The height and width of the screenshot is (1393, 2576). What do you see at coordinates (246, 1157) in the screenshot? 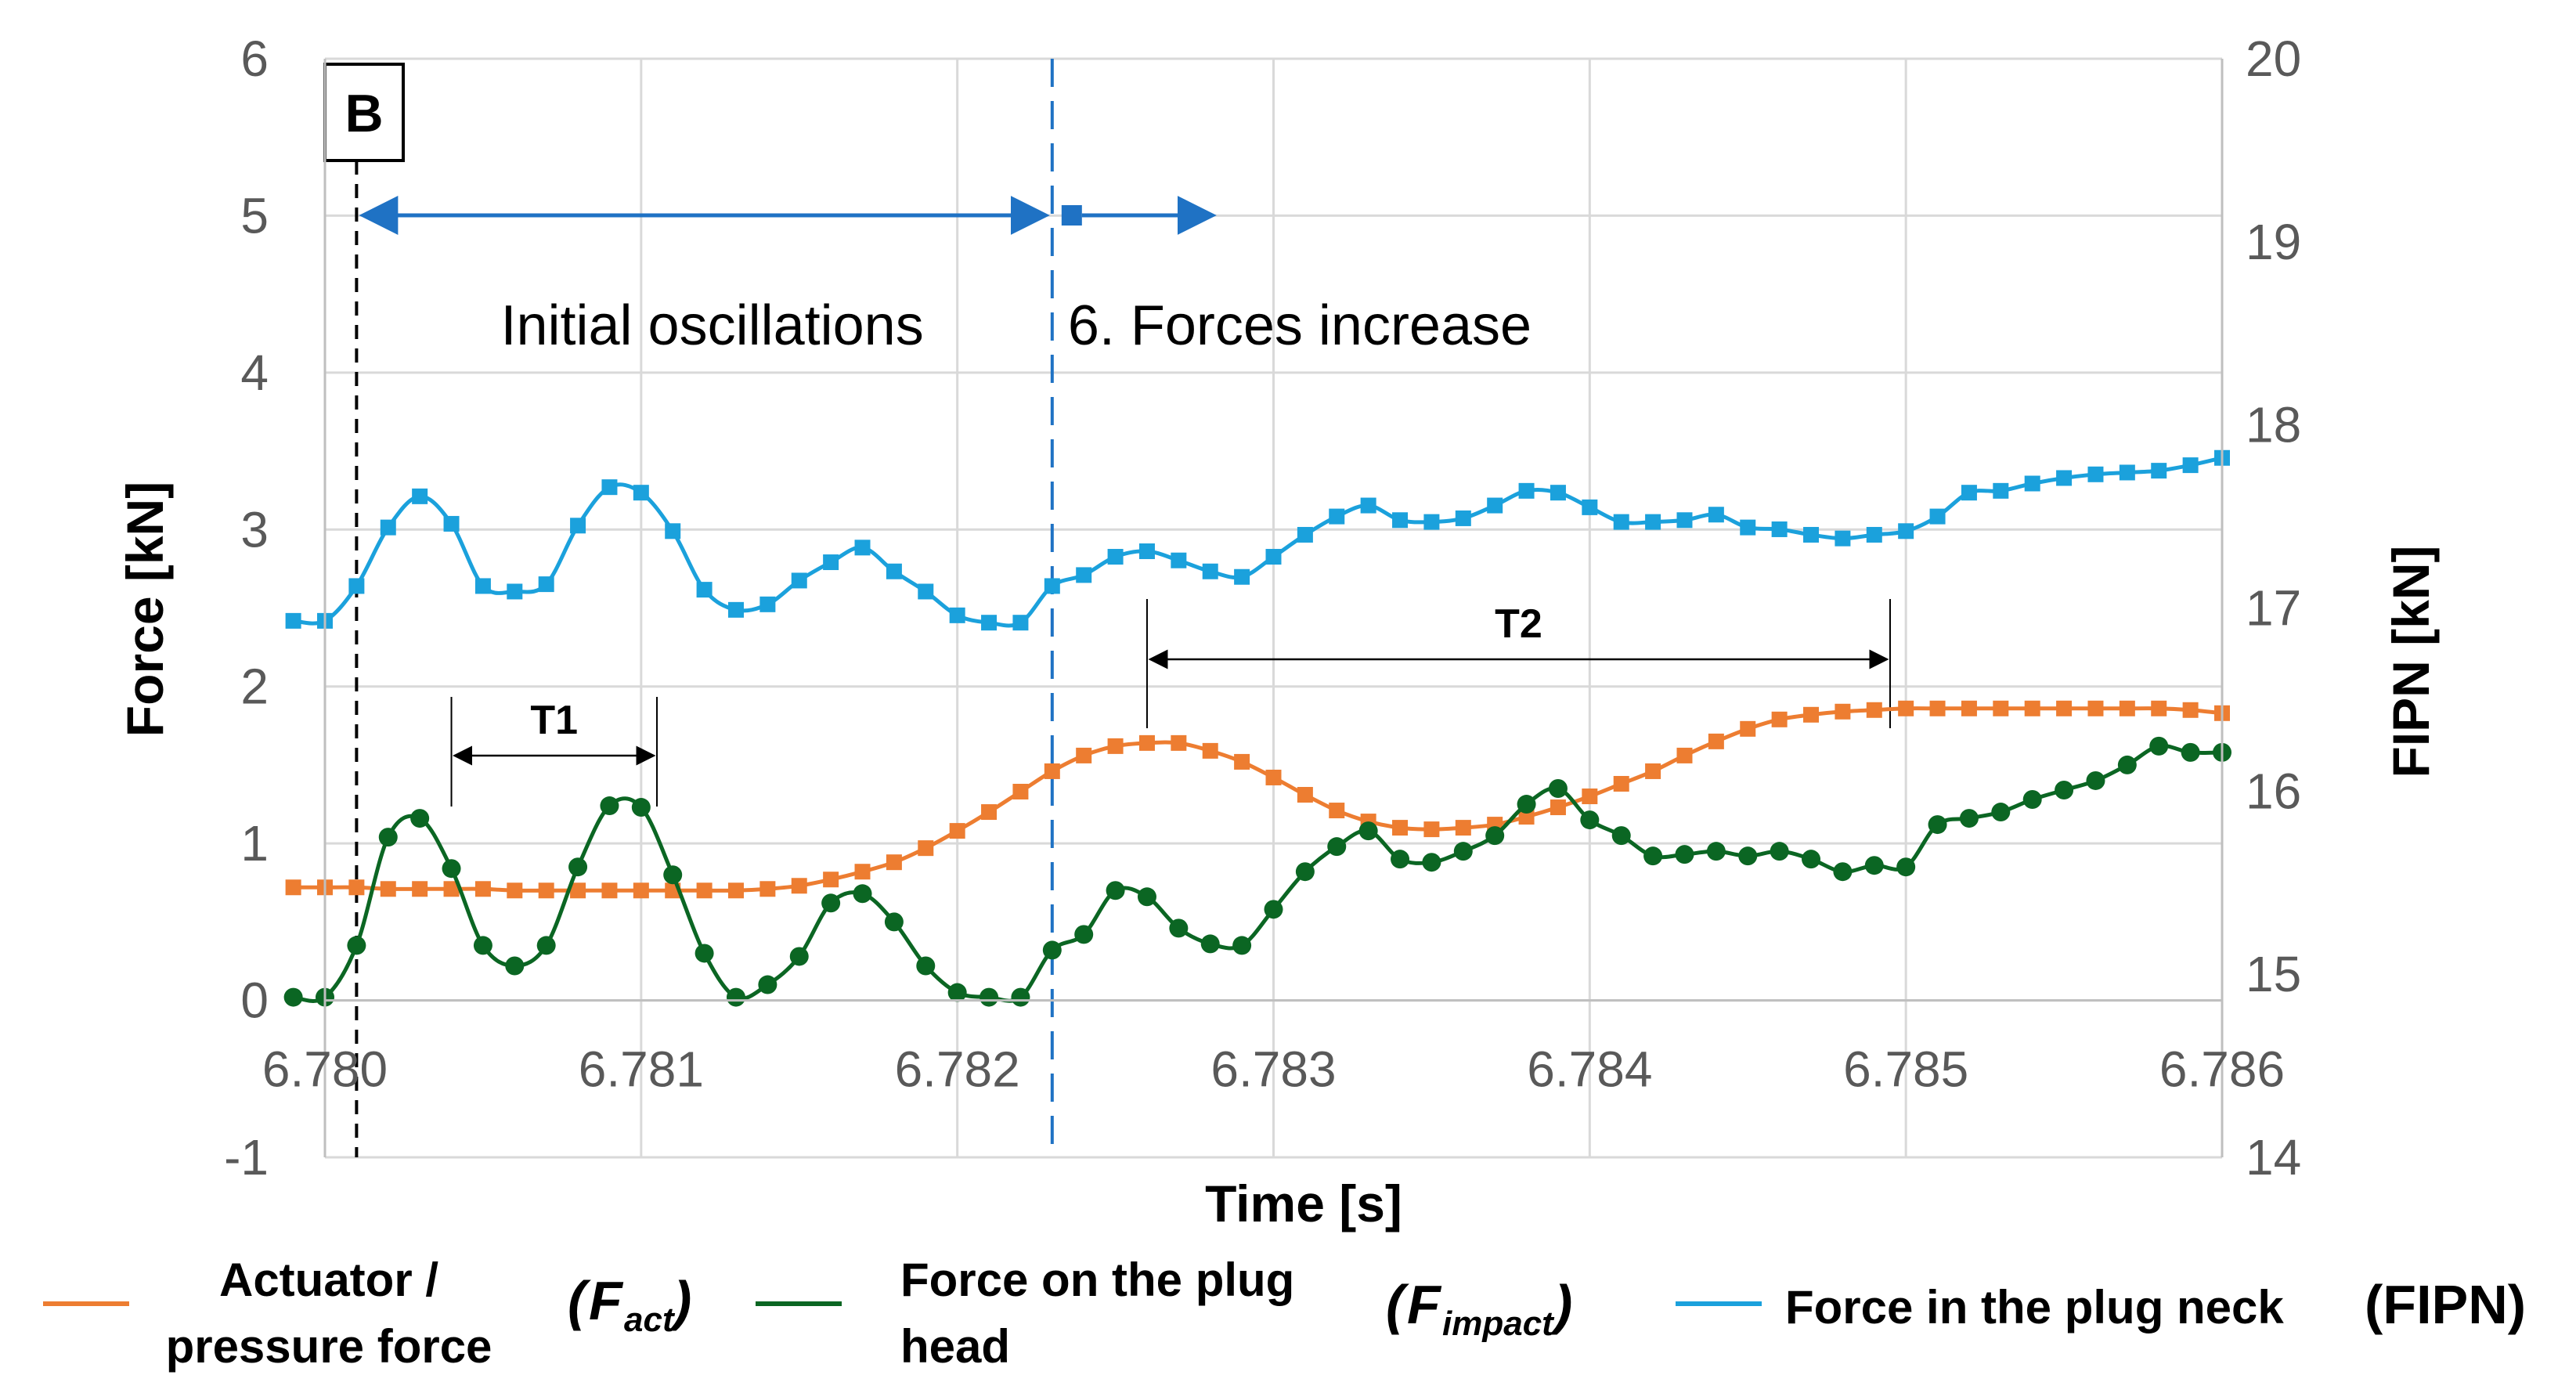
I see `y-tick-label: -1` at bounding box center [246, 1157].